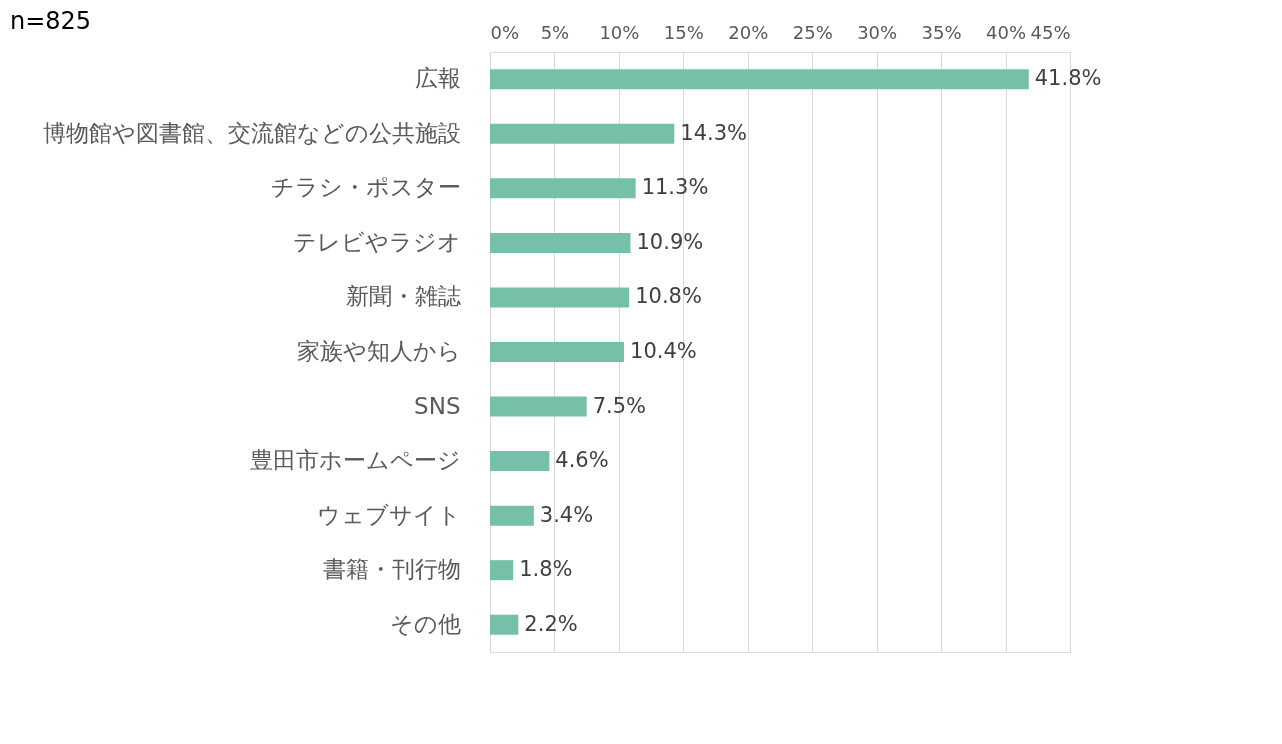  I want to click on data-label: 2.2%, so click(551, 623).